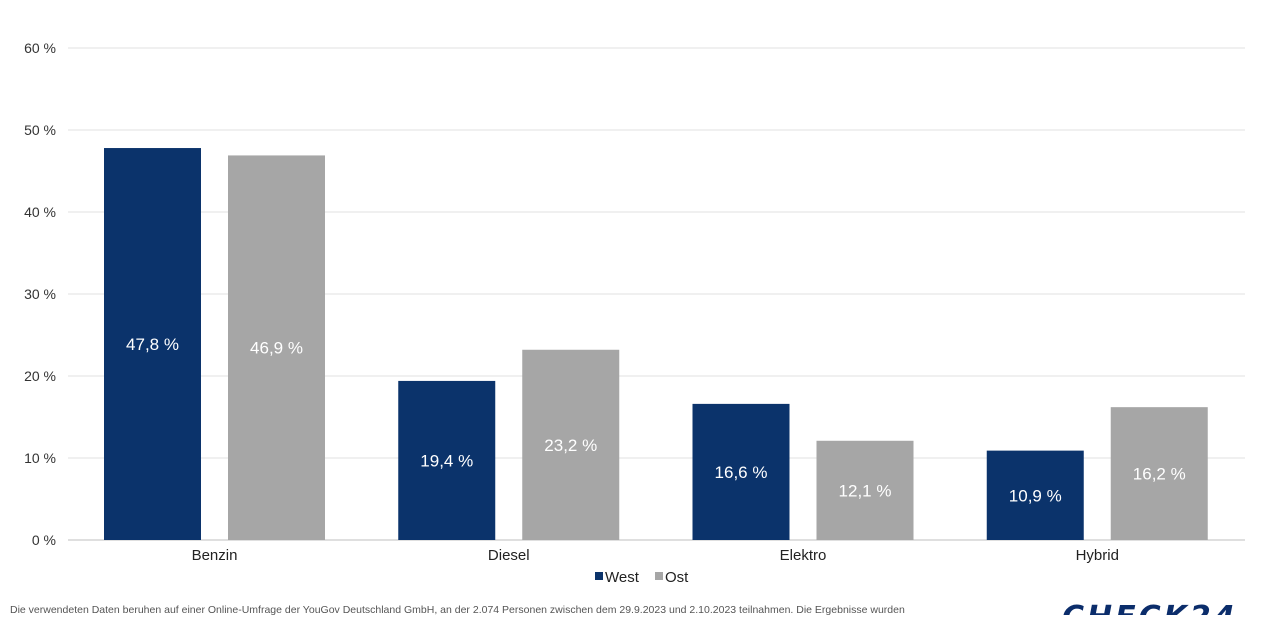 The image size is (1280, 617). Describe the element at coordinates (40, 458) in the screenshot. I see `y-tick-label: 10 %` at that location.